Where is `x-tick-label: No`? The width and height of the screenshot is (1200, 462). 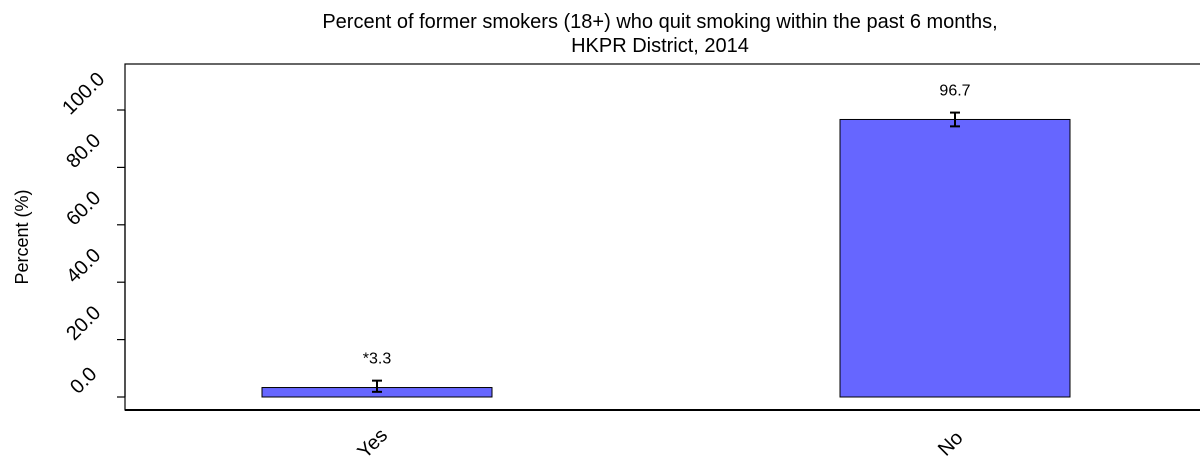
x-tick-label: No is located at coordinates (951, 444).